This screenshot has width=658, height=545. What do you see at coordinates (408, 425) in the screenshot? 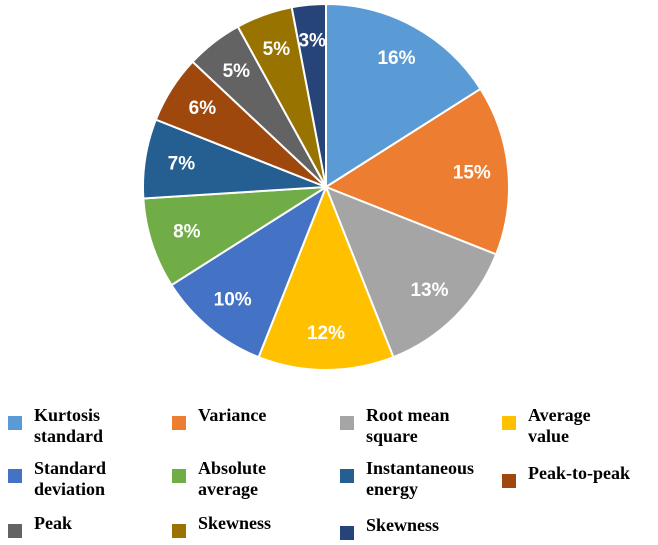
I see `legend-label: Root mean square` at bounding box center [408, 425].